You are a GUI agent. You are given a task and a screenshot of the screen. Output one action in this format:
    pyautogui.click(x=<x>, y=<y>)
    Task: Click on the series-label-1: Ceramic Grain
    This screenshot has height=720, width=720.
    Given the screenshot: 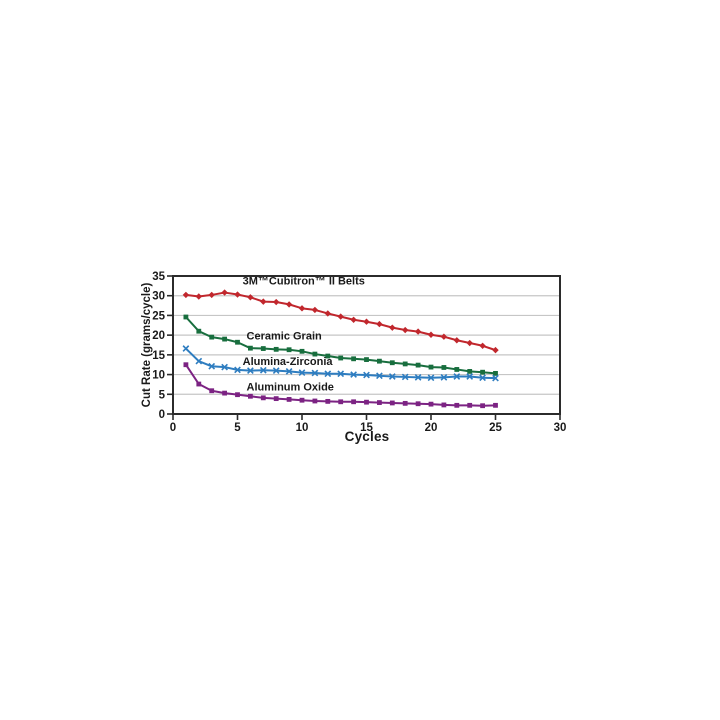 What is the action you would take?
    pyautogui.click(x=284, y=336)
    